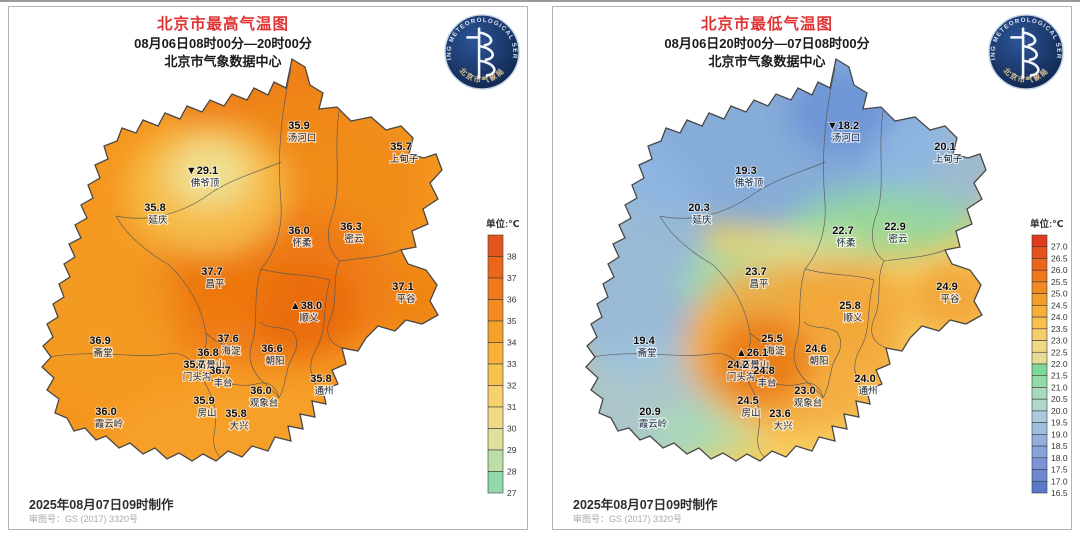  I want to click on station-value: 36.8, so click(207, 353).